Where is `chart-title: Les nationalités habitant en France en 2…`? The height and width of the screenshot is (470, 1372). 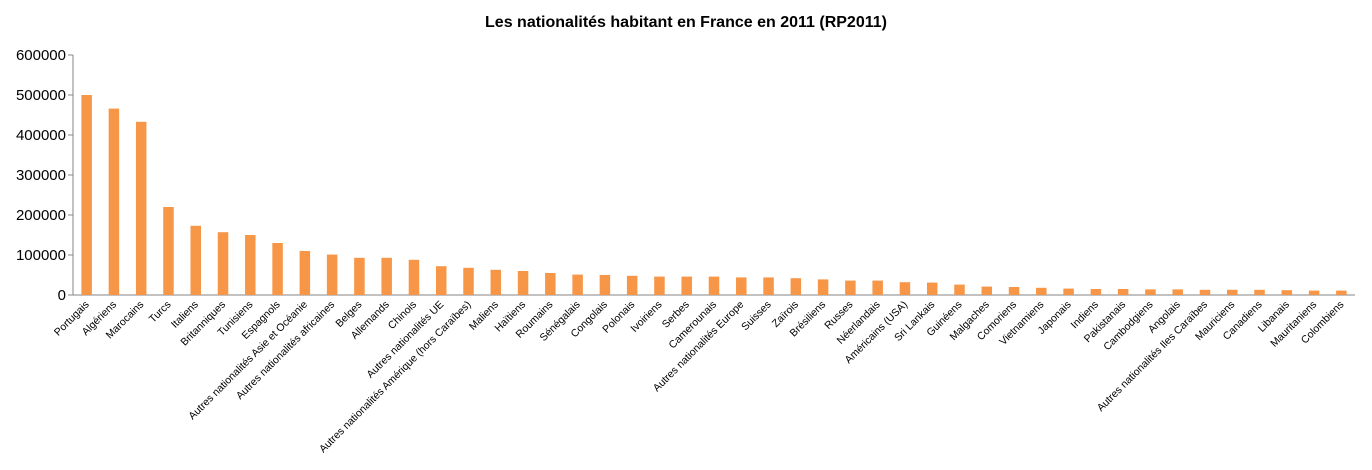 chart-title: Les nationalités habitant en France en 2… is located at coordinates (686, 22).